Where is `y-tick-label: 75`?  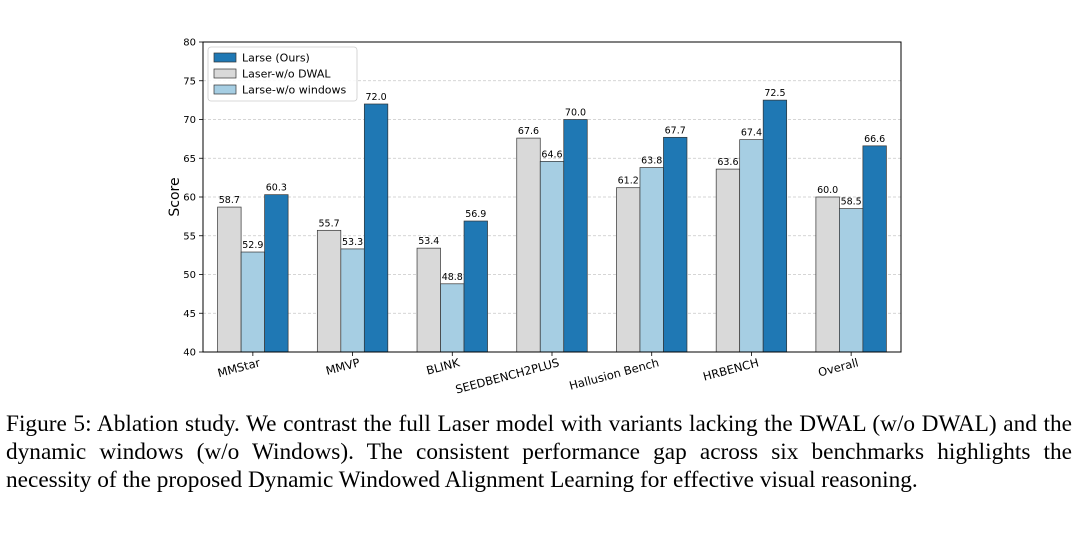
y-tick-label: 75 is located at coordinates (189, 81).